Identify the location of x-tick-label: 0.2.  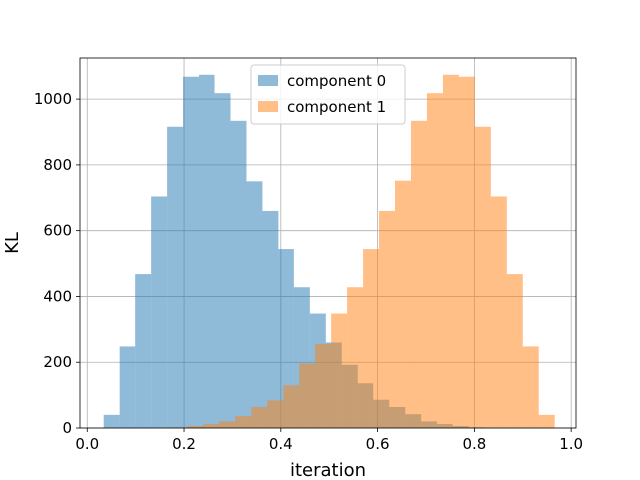
(184, 444).